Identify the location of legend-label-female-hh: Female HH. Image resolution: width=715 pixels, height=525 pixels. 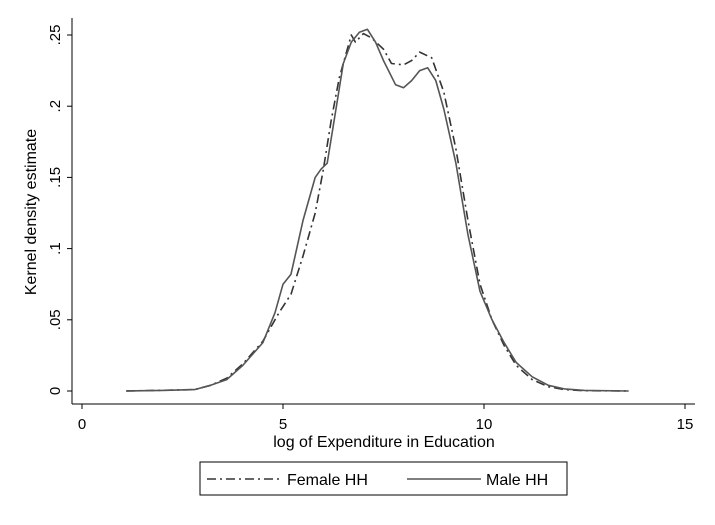
(327, 480).